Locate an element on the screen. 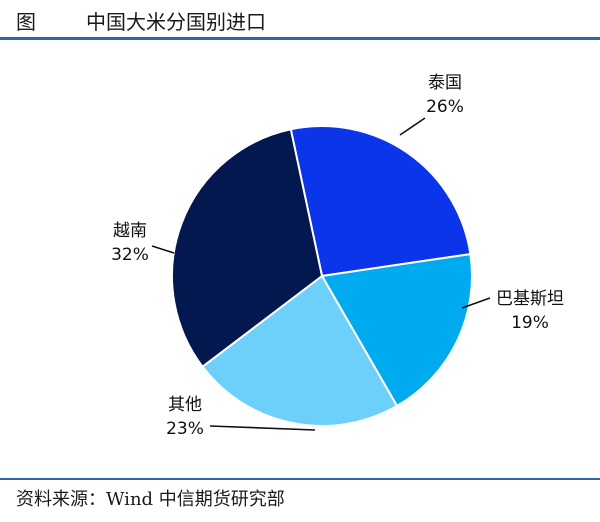 The image size is (600, 522). header-rule is located at coordinates (300, 38).